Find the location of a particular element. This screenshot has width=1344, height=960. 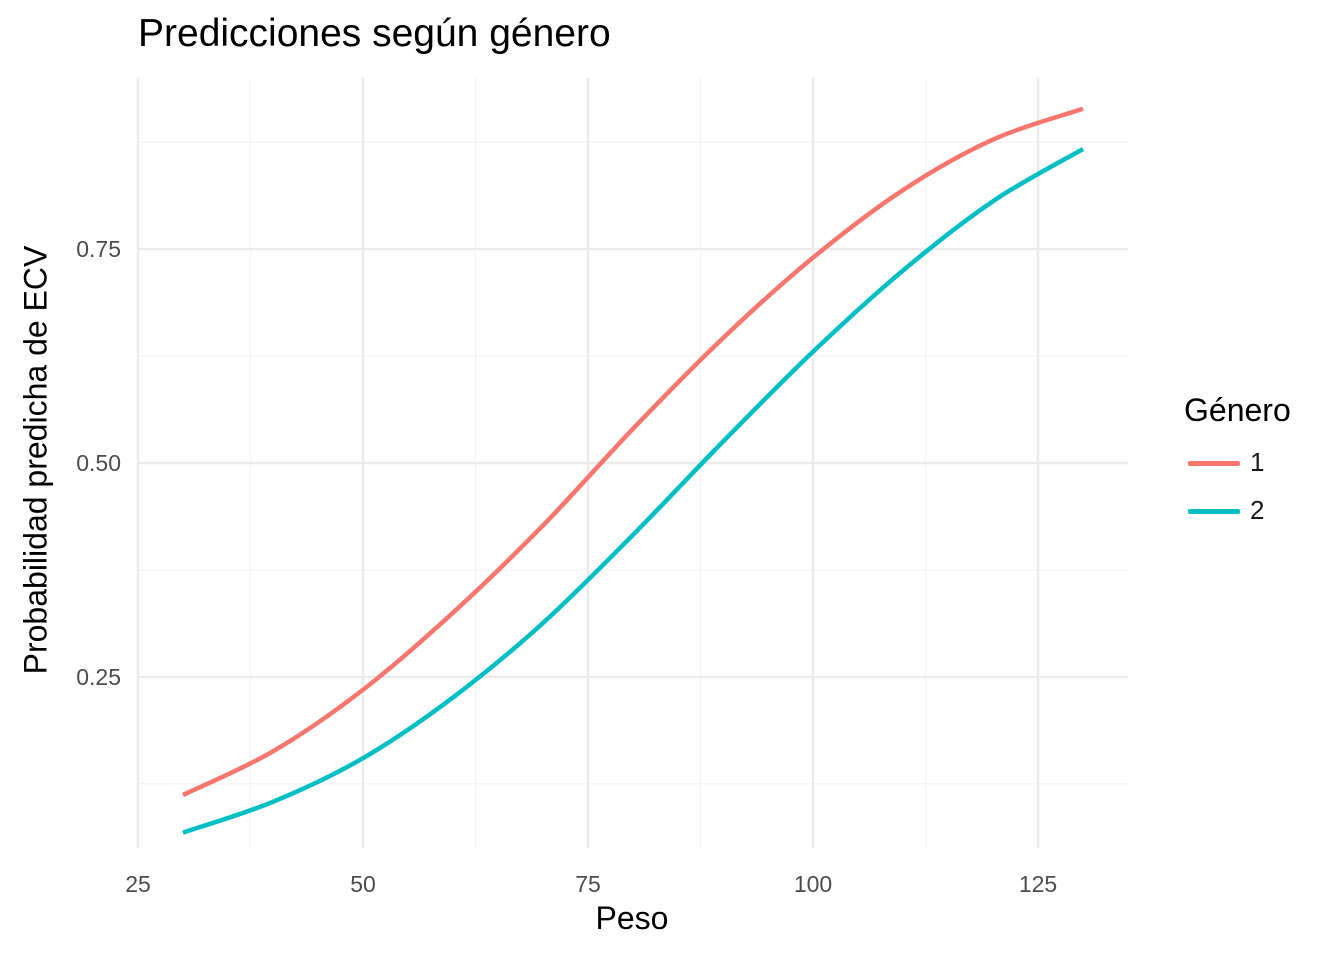

y-axis-ticks: 0.25 0.50 0.75 is located at coordinates (98, 463).